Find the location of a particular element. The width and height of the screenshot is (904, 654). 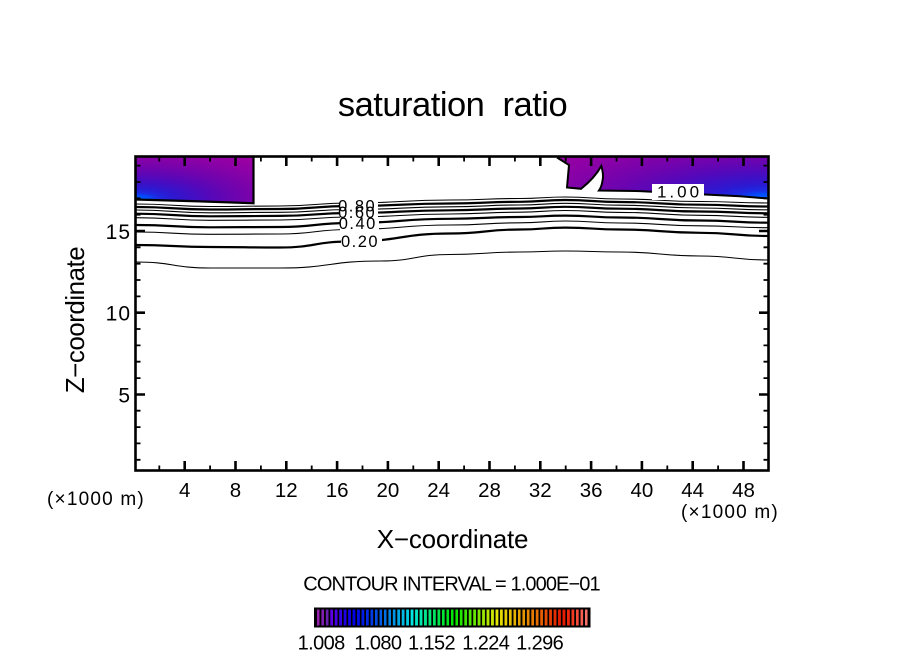

svg-text: 10 is located at coordinates (118, 314).